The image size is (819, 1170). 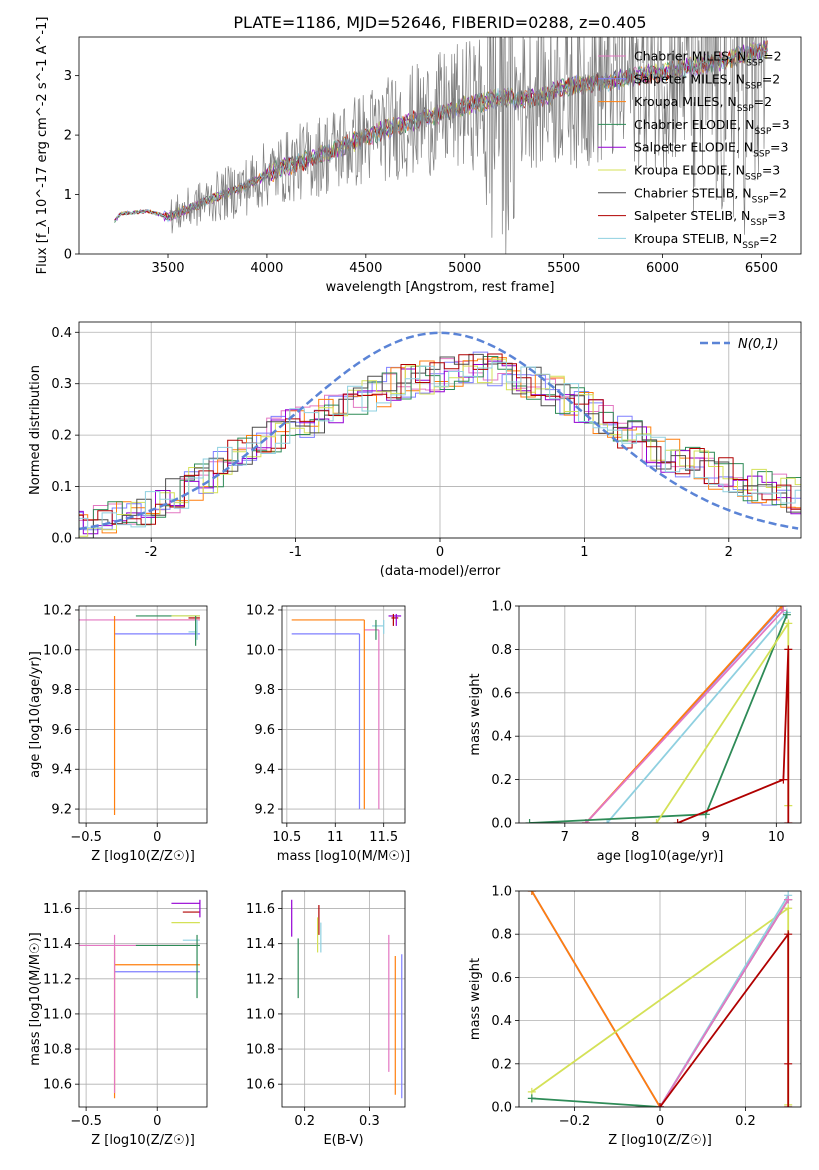 What do you see at coordinates (710, 195) in the screenshot?
I see `legend-label: Chabrier STELIB, NSSP=2` at bounding box center [710, 195].